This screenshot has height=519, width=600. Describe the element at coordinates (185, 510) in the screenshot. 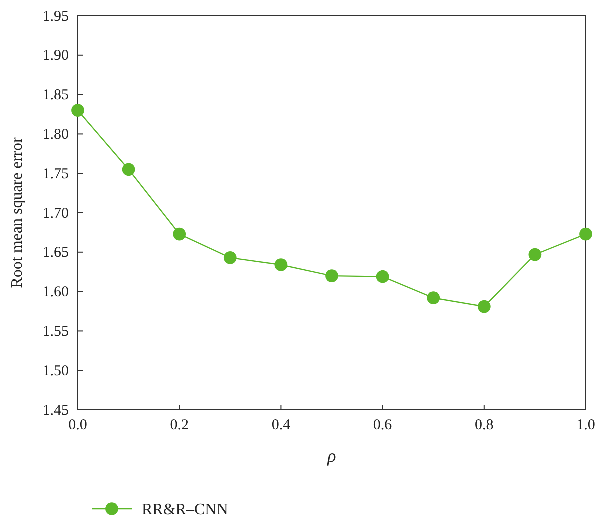

I see `legend-label: RR&R–CNN` at that location.